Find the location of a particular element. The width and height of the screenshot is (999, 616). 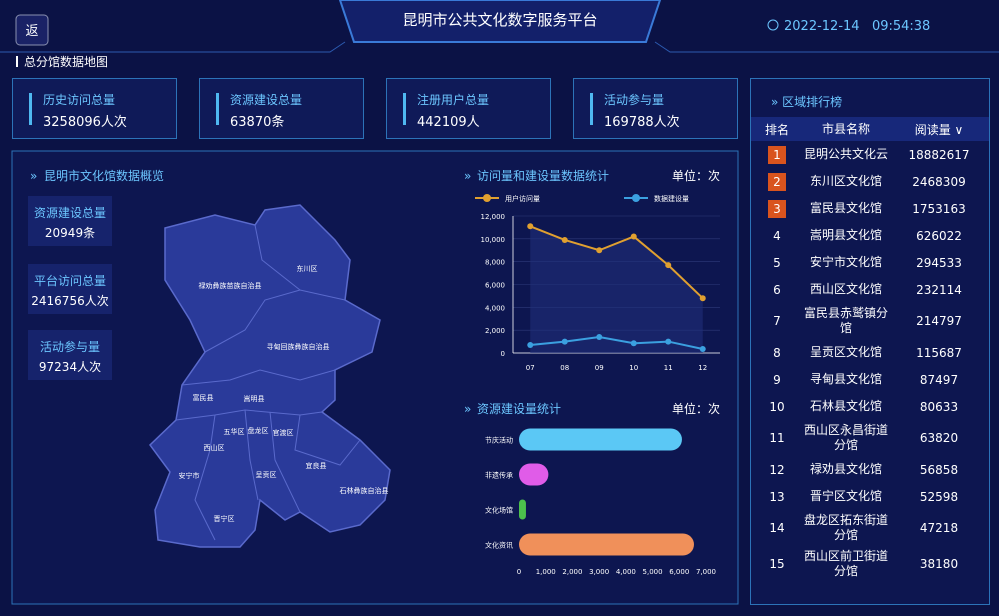

x-tick-label: 3,000 is located at coordinates (599, 572).